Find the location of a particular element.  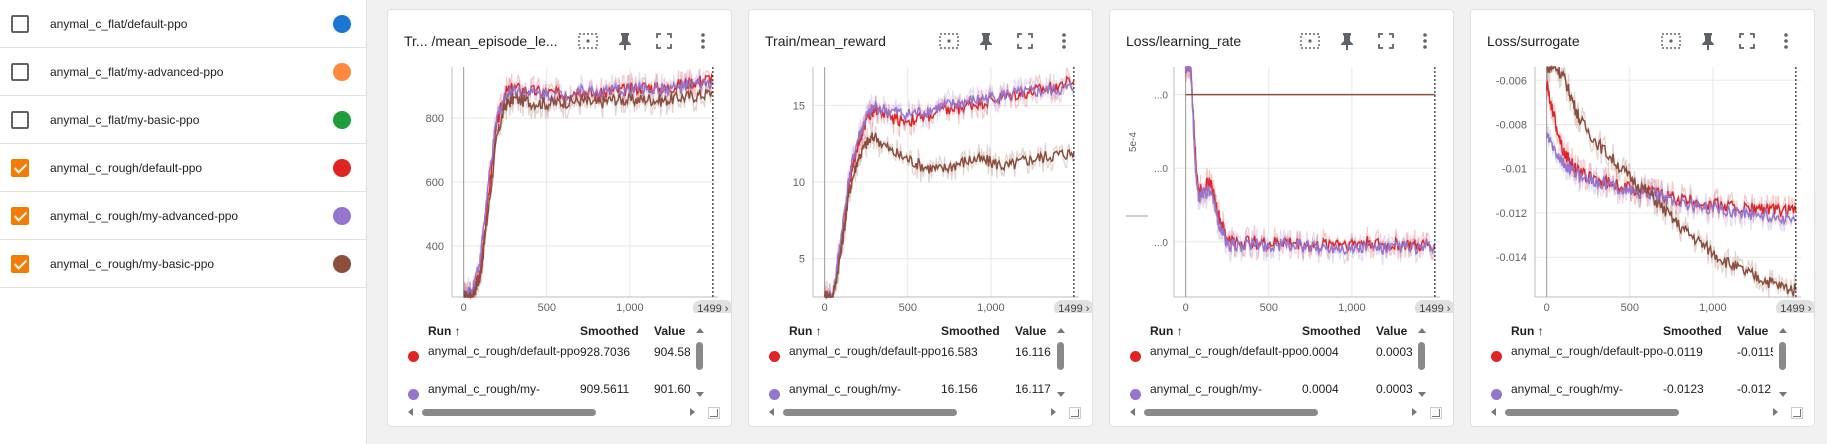

run-row: anymal_c_flat/default-ppo is located at coordinates (183, 24).